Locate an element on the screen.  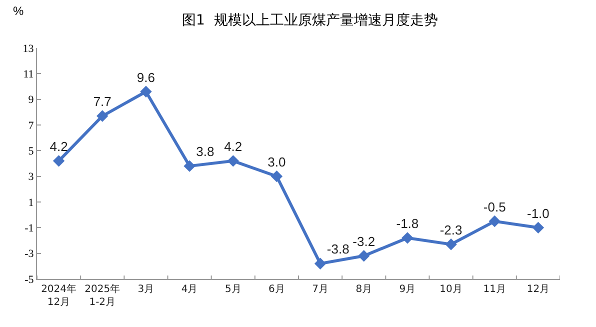
y-tick-label: 9 is located at coordinates (31, 100).